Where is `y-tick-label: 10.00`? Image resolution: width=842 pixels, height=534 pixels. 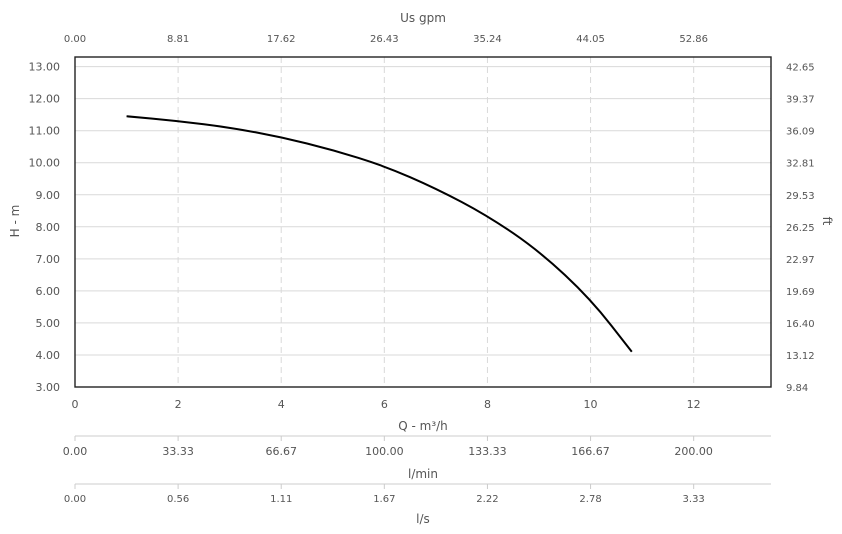
y-tick-label: 10.00 is located at coordinates (45, 163).